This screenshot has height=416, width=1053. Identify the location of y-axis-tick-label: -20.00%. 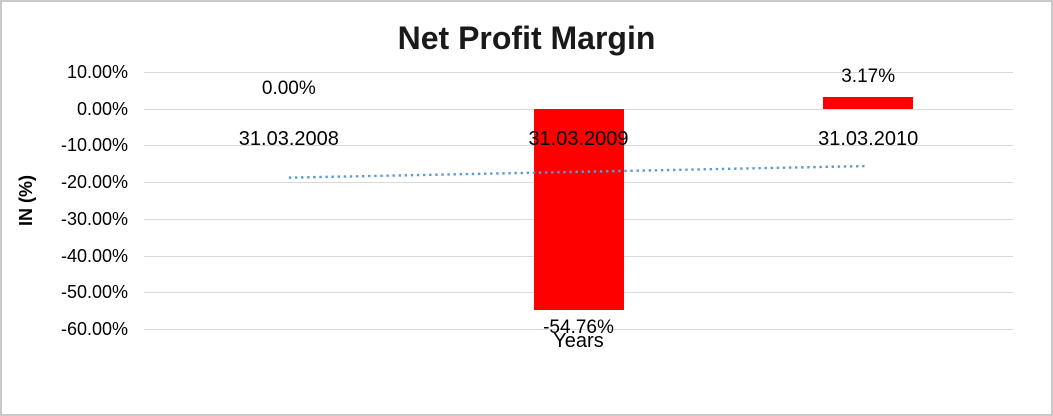
(94, 182).